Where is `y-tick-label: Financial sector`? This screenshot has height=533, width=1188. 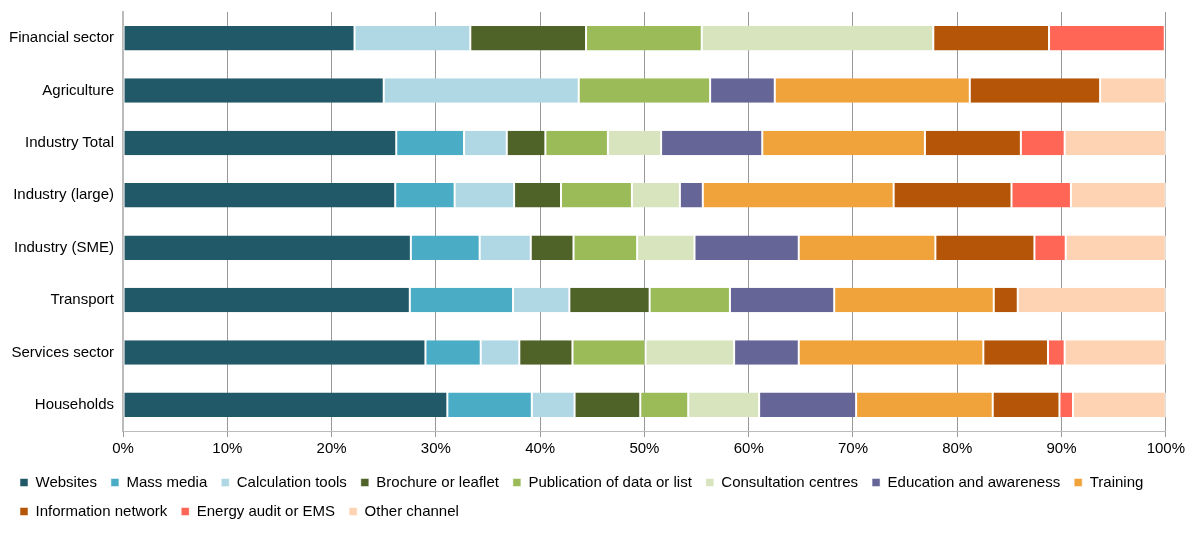 y-tick-label: Financial sector is located at coordinates (62, 37).